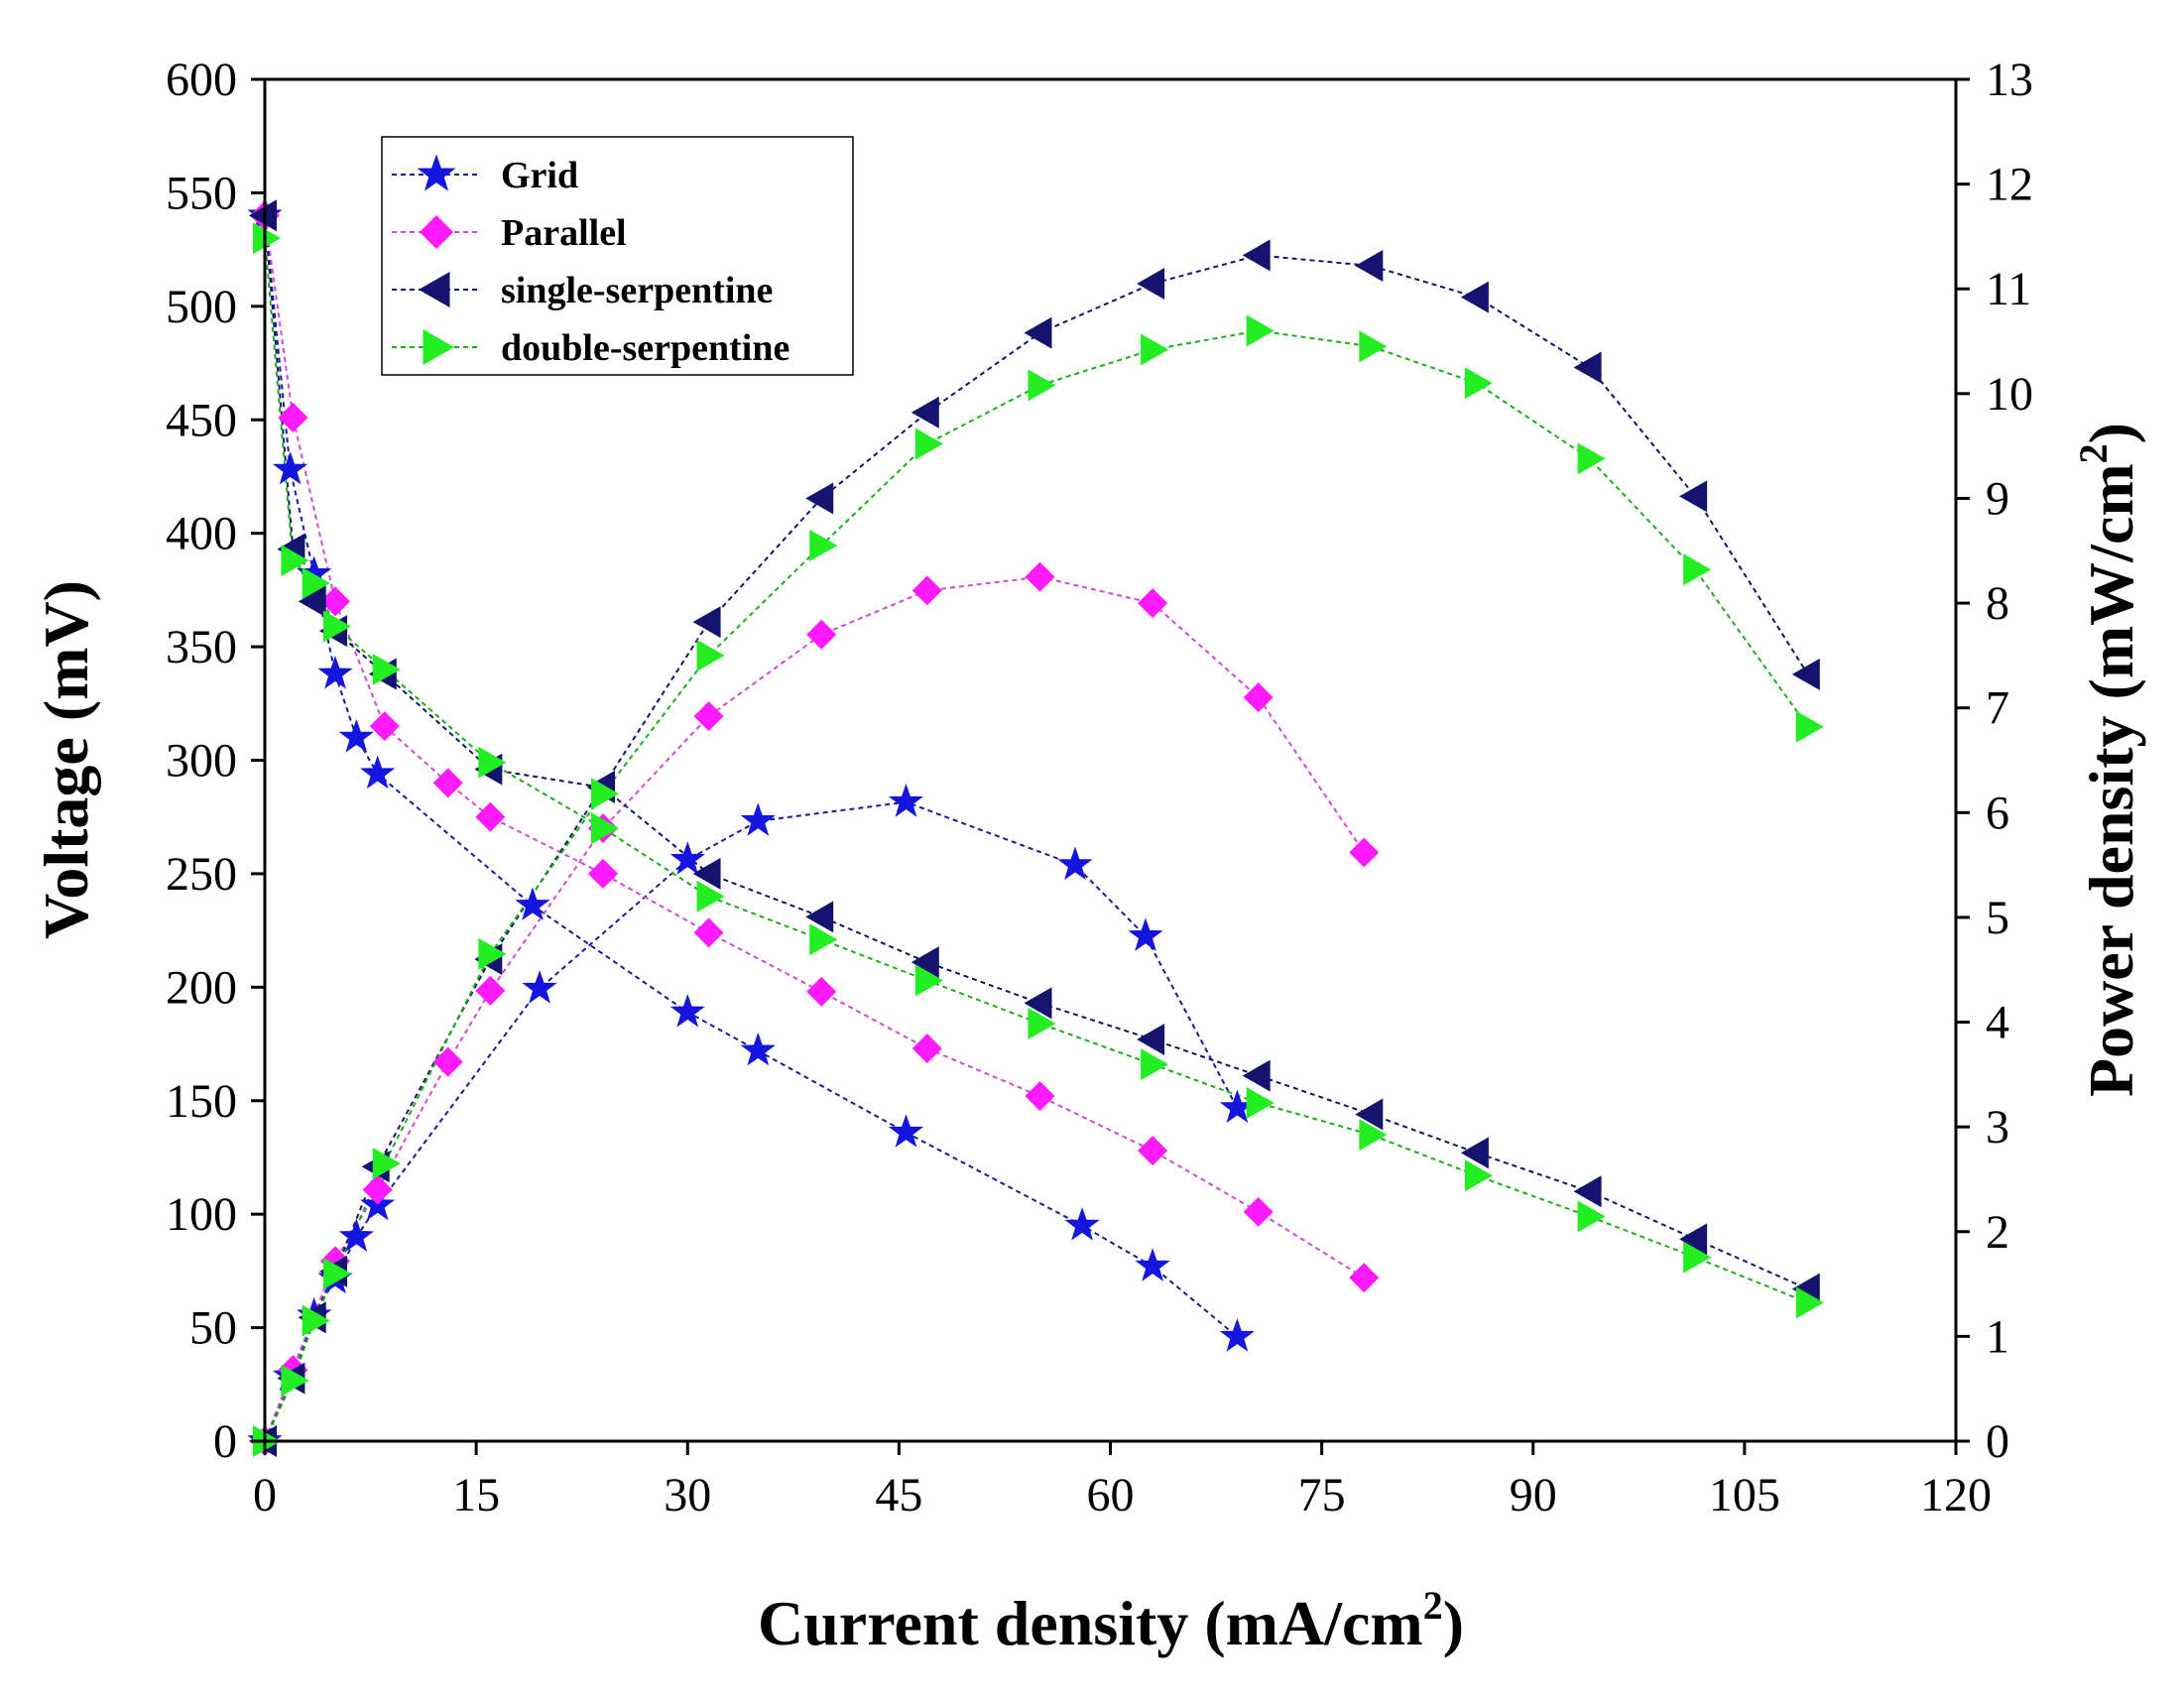 The height and width of the screenshot is (1703, 2184). I want to click on x-axis-title-sup: 2, so click(1433, 1605).